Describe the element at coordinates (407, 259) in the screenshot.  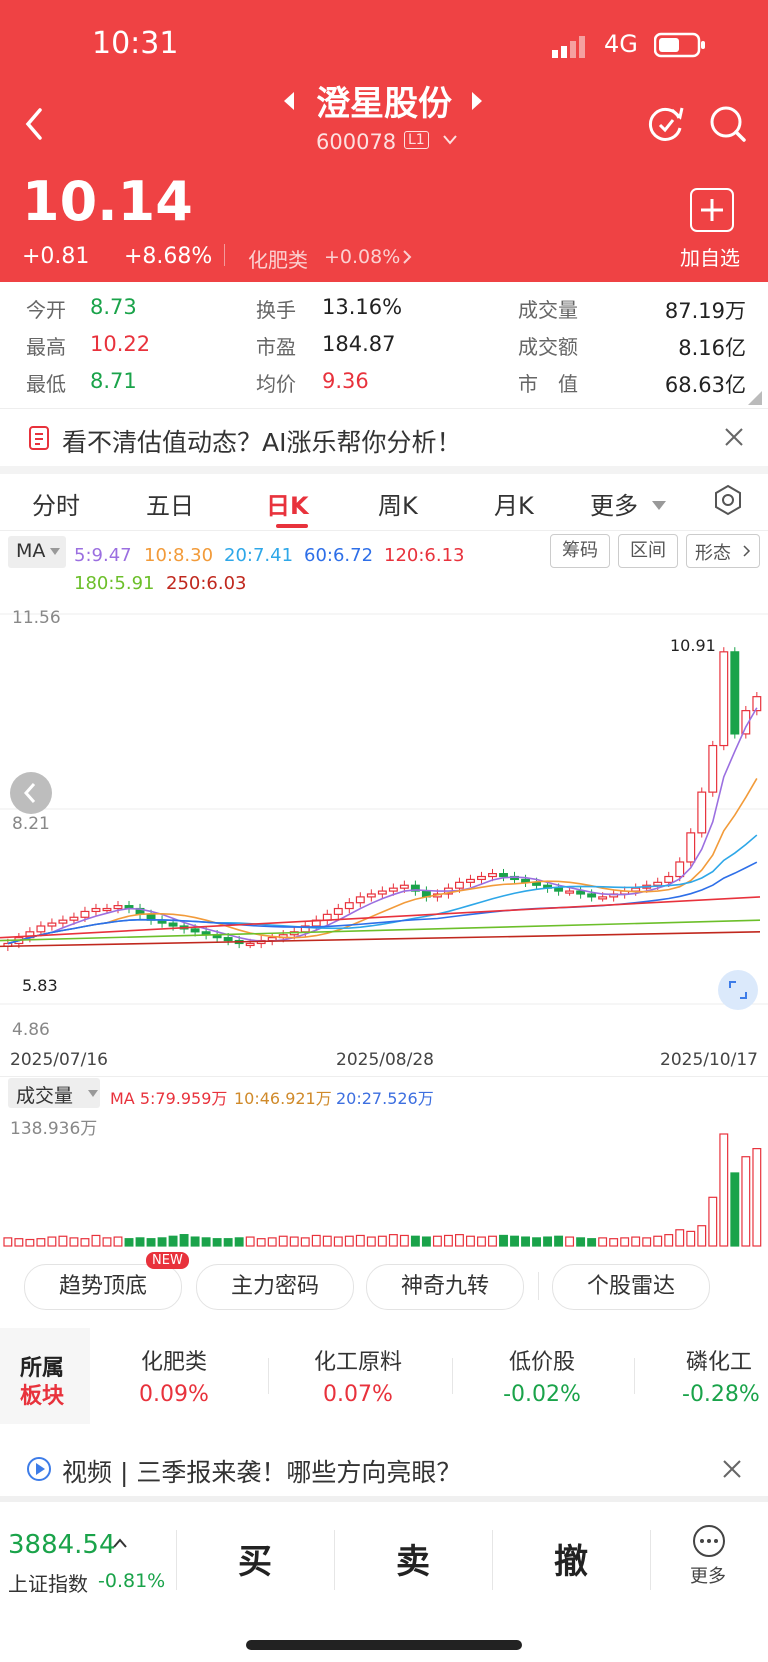
I see `chevron-right-icon` at that location.